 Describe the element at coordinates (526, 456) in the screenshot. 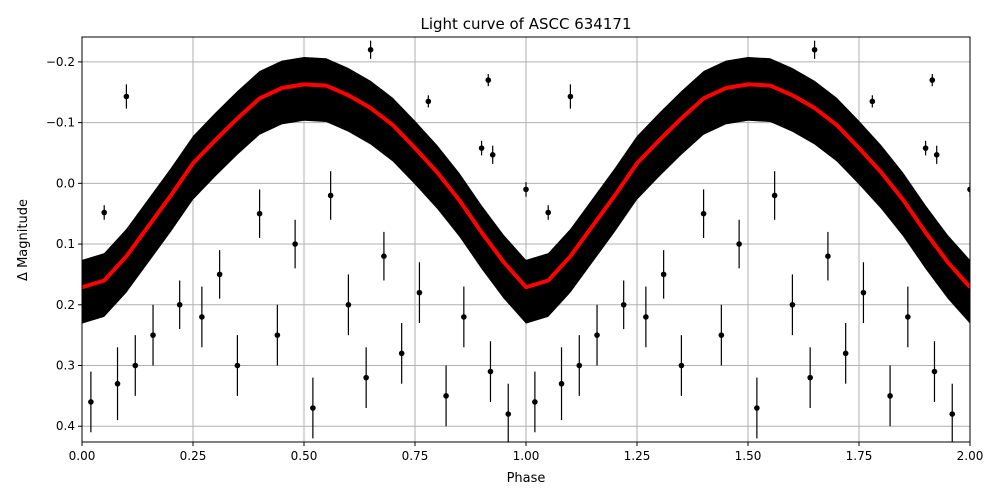

I see `x-tick-label: 1.00` at that location.